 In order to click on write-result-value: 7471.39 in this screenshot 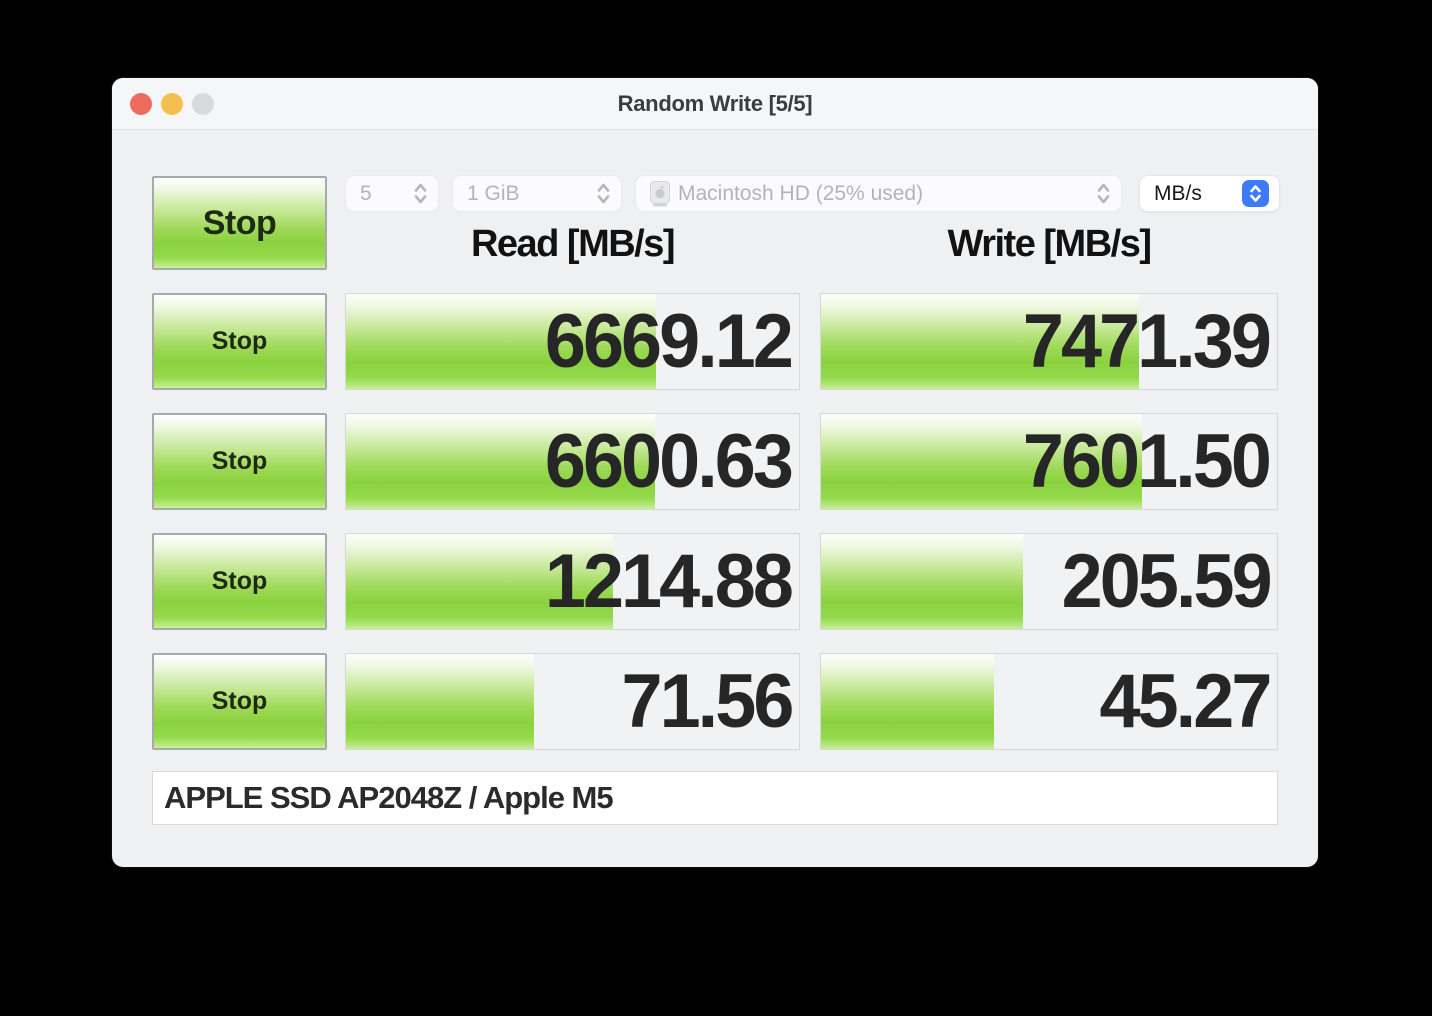, I will do `click(1147, 341)`.